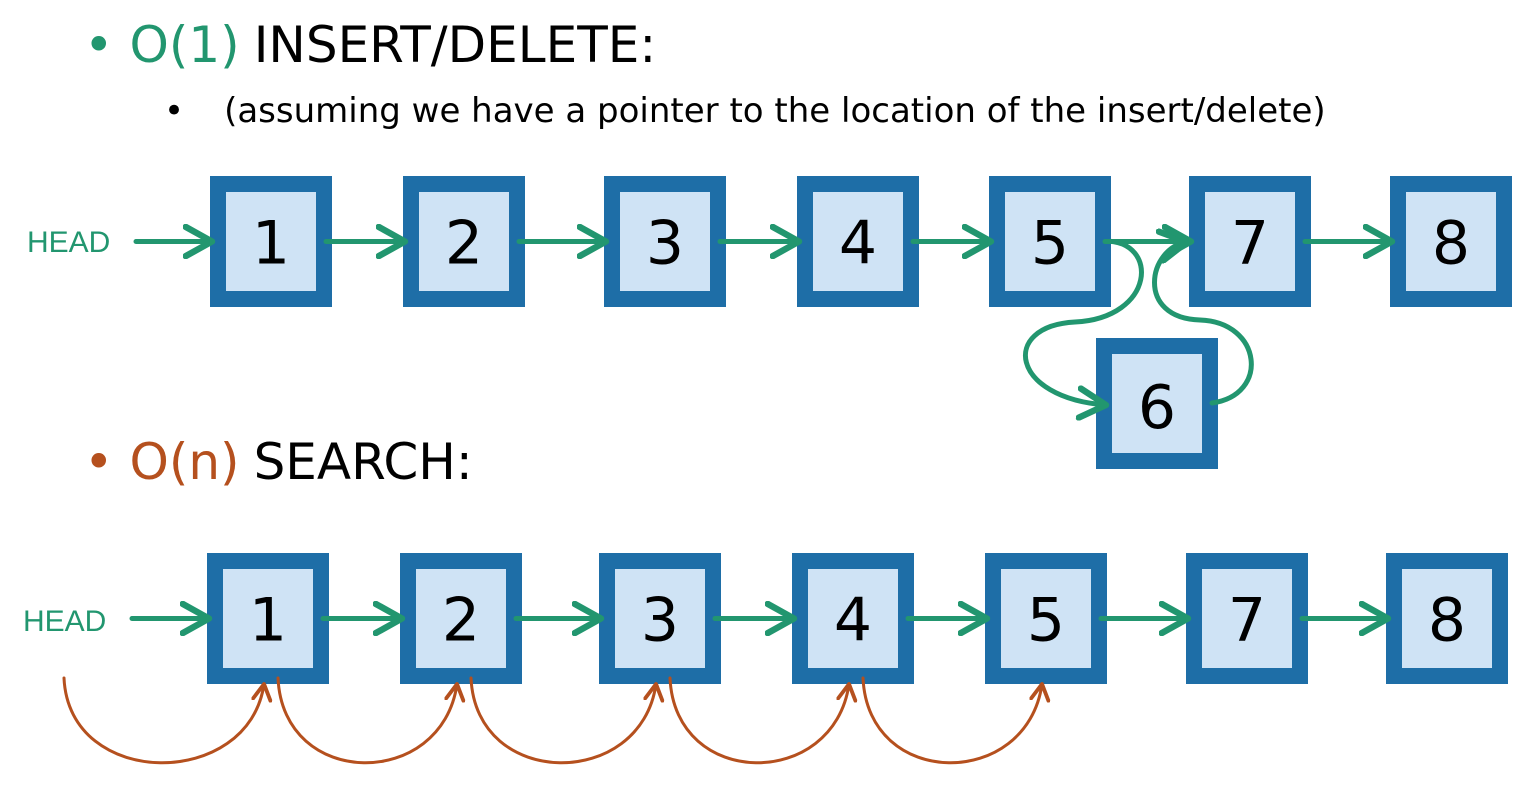 This screenshot has height=799, width=1533. What do you see at coordinates (184, 462) in the screenshot?
I see `search-complexity: O(n)` at bounding box center [184, 462].